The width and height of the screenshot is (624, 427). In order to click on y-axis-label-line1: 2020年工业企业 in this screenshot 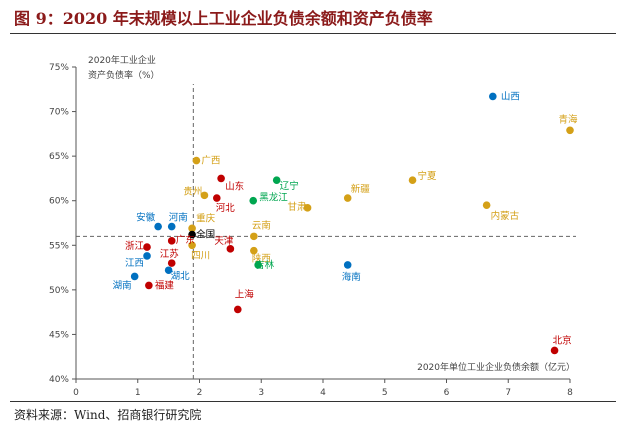, I will do `click(122, 60)`.